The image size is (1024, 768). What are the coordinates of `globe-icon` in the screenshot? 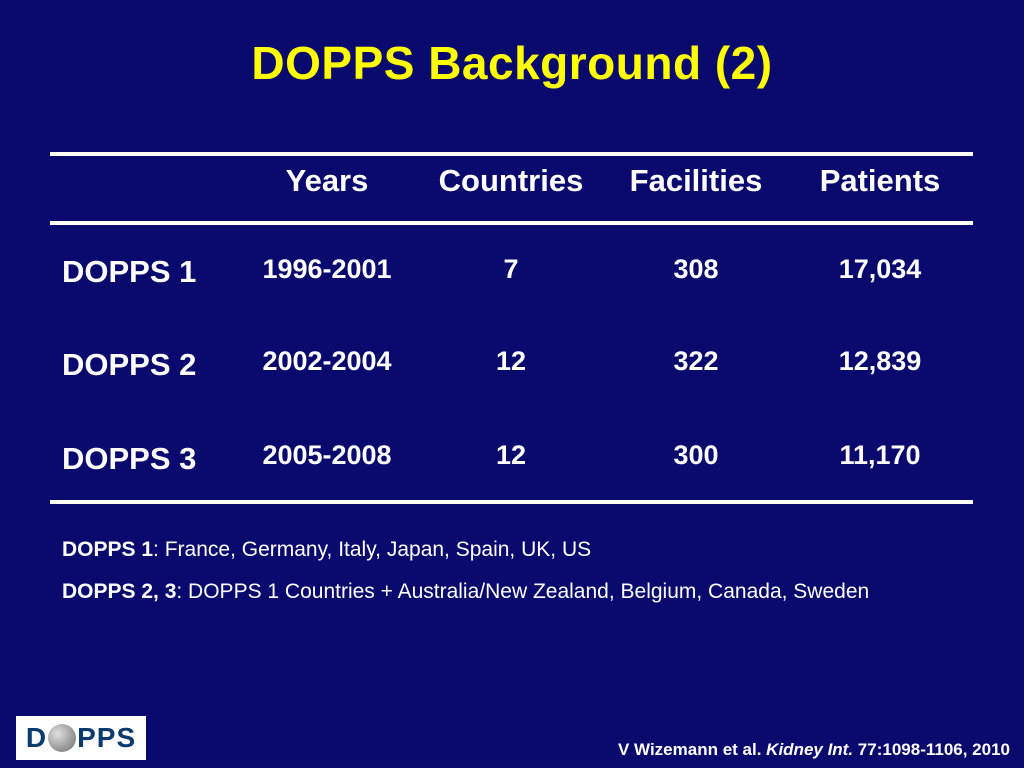 It's located at (62, 738).